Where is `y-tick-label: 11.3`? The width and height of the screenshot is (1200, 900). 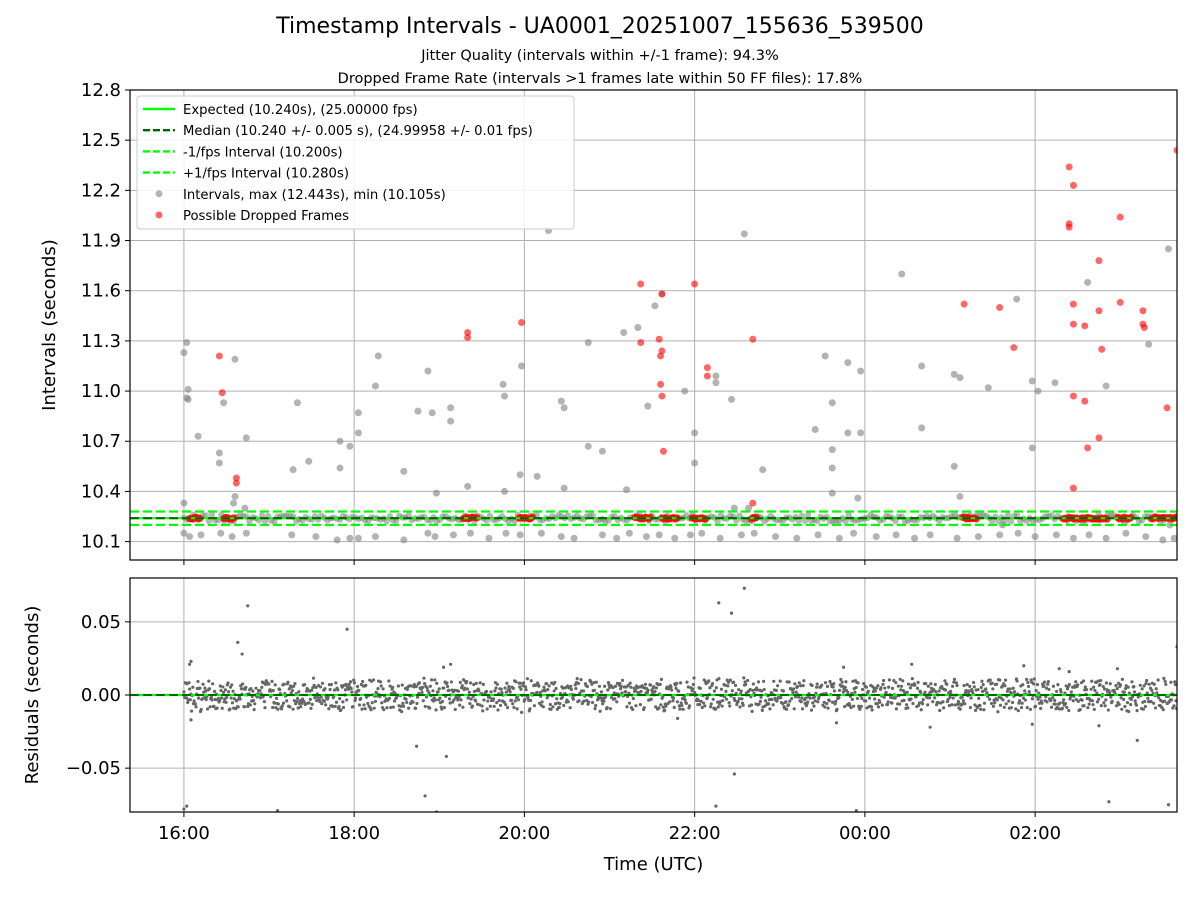 y-tick-label: 11.3 is located at coordinates (101, 341).